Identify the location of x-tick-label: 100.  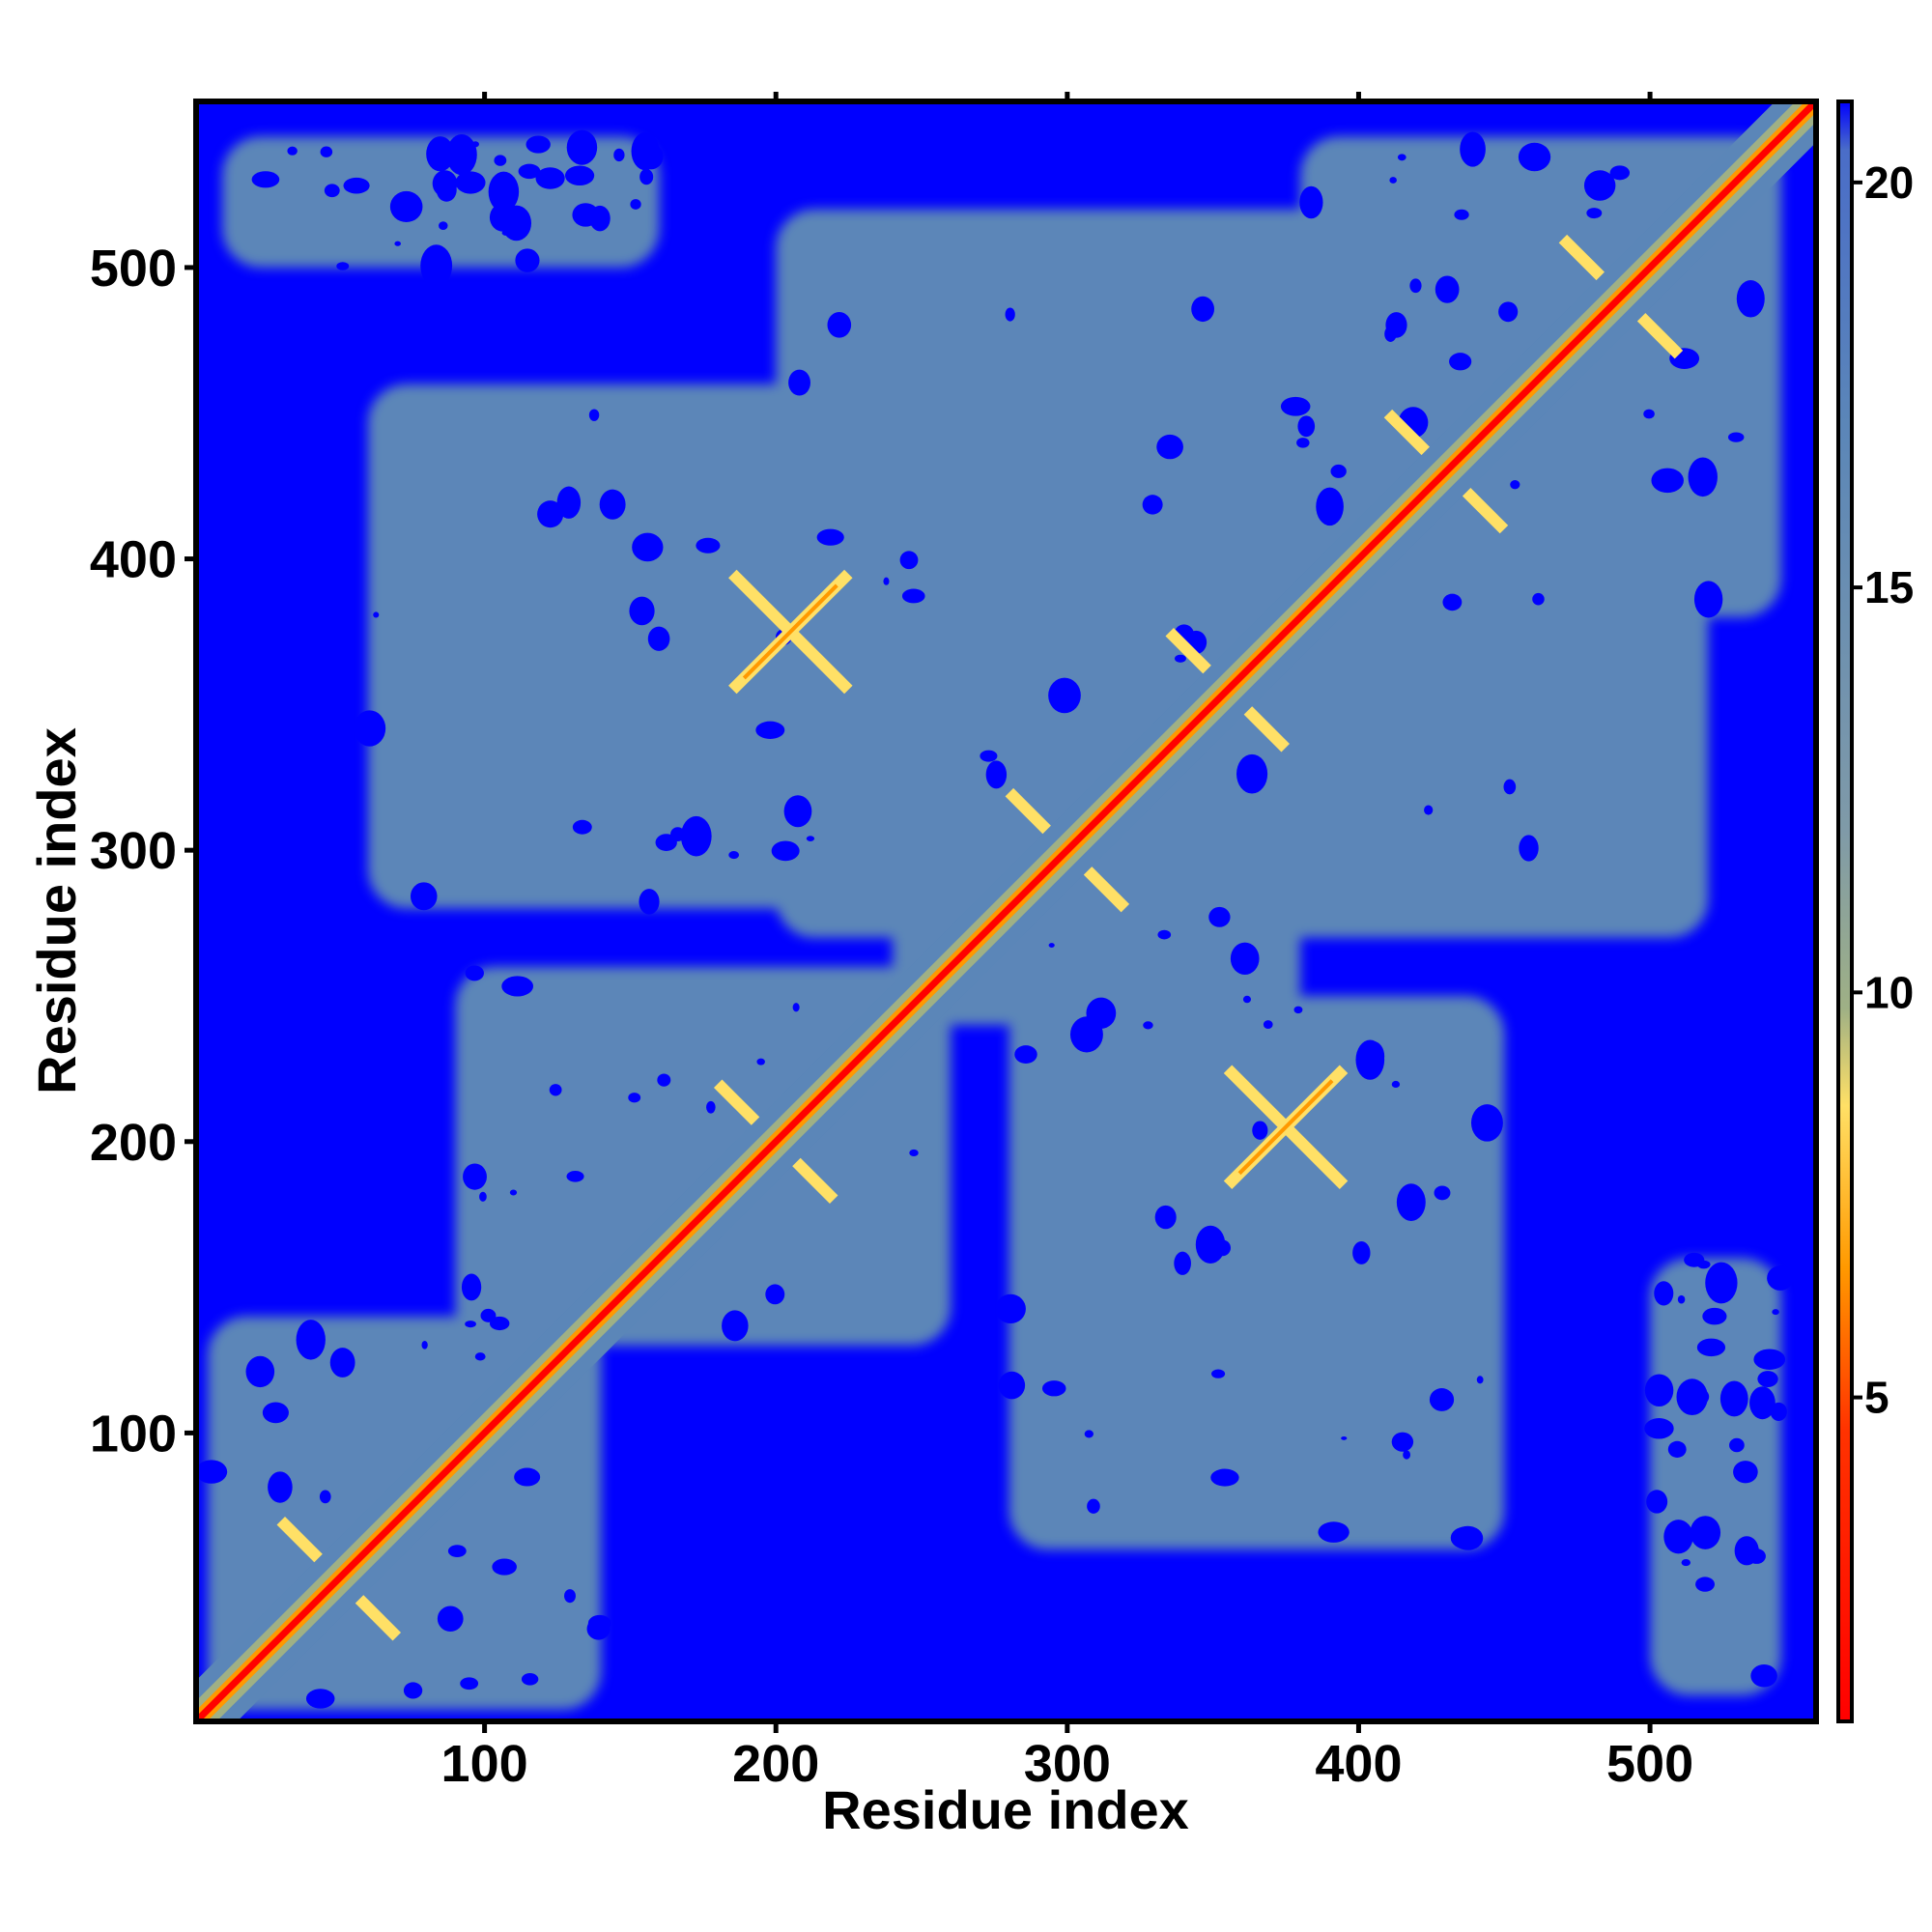
(484, 1764).